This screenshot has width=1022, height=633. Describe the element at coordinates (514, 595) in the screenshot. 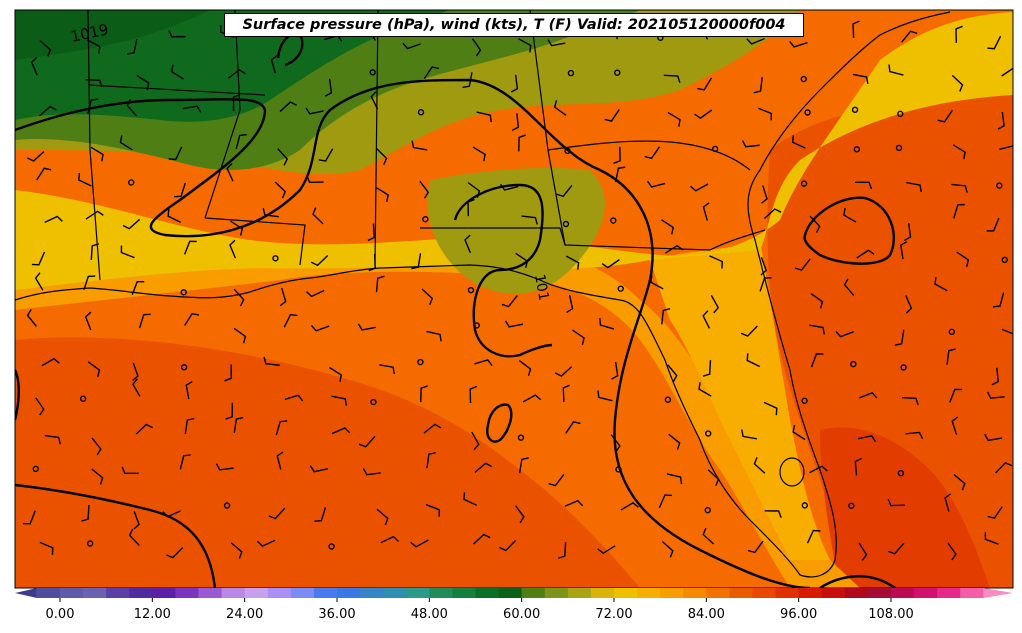

I see `colorbar` at that location.